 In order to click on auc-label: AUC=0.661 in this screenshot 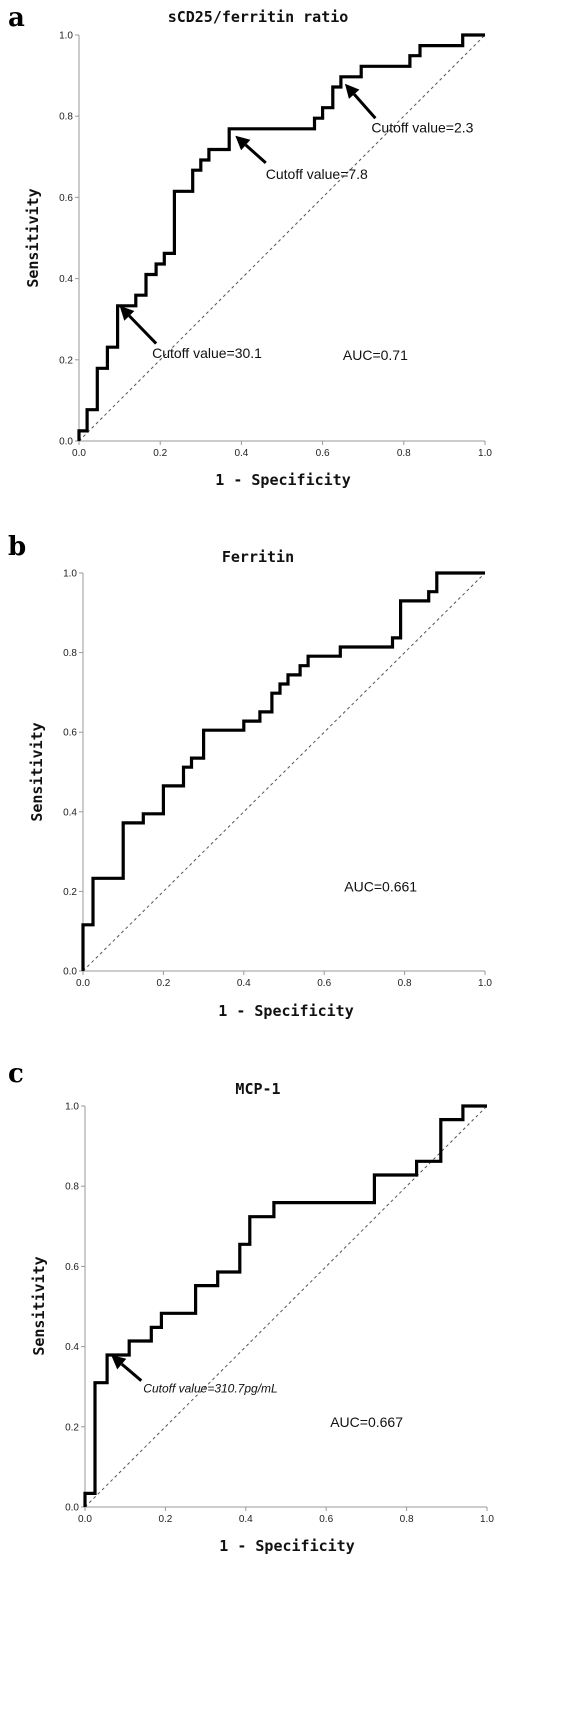, I will do `click(380, 886)`.